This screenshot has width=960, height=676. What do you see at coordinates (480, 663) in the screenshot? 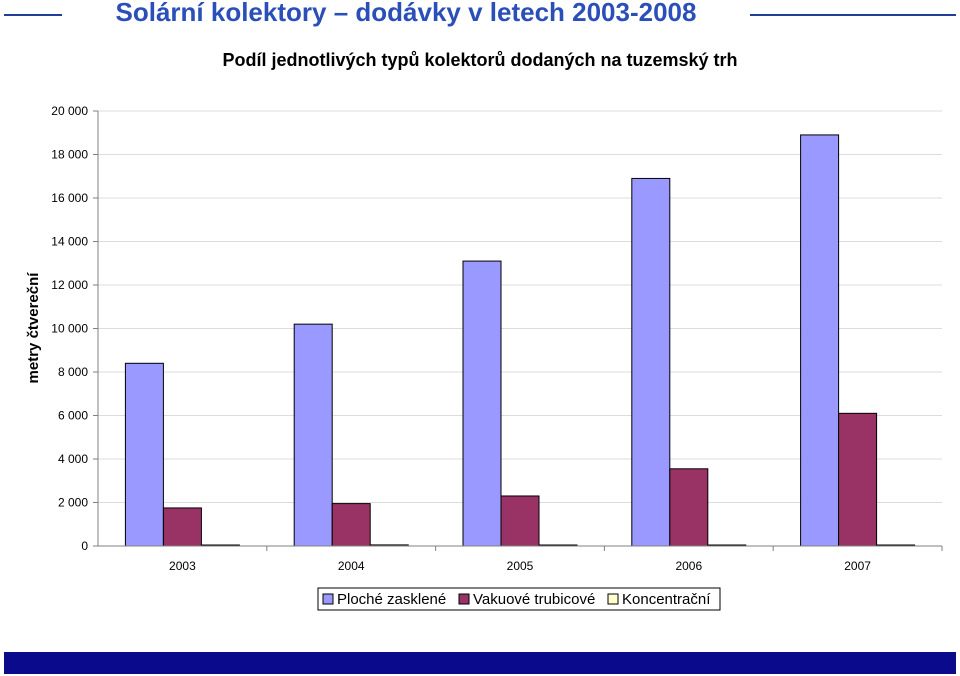
I see `footer-bar` at bounding box center [480, 663].